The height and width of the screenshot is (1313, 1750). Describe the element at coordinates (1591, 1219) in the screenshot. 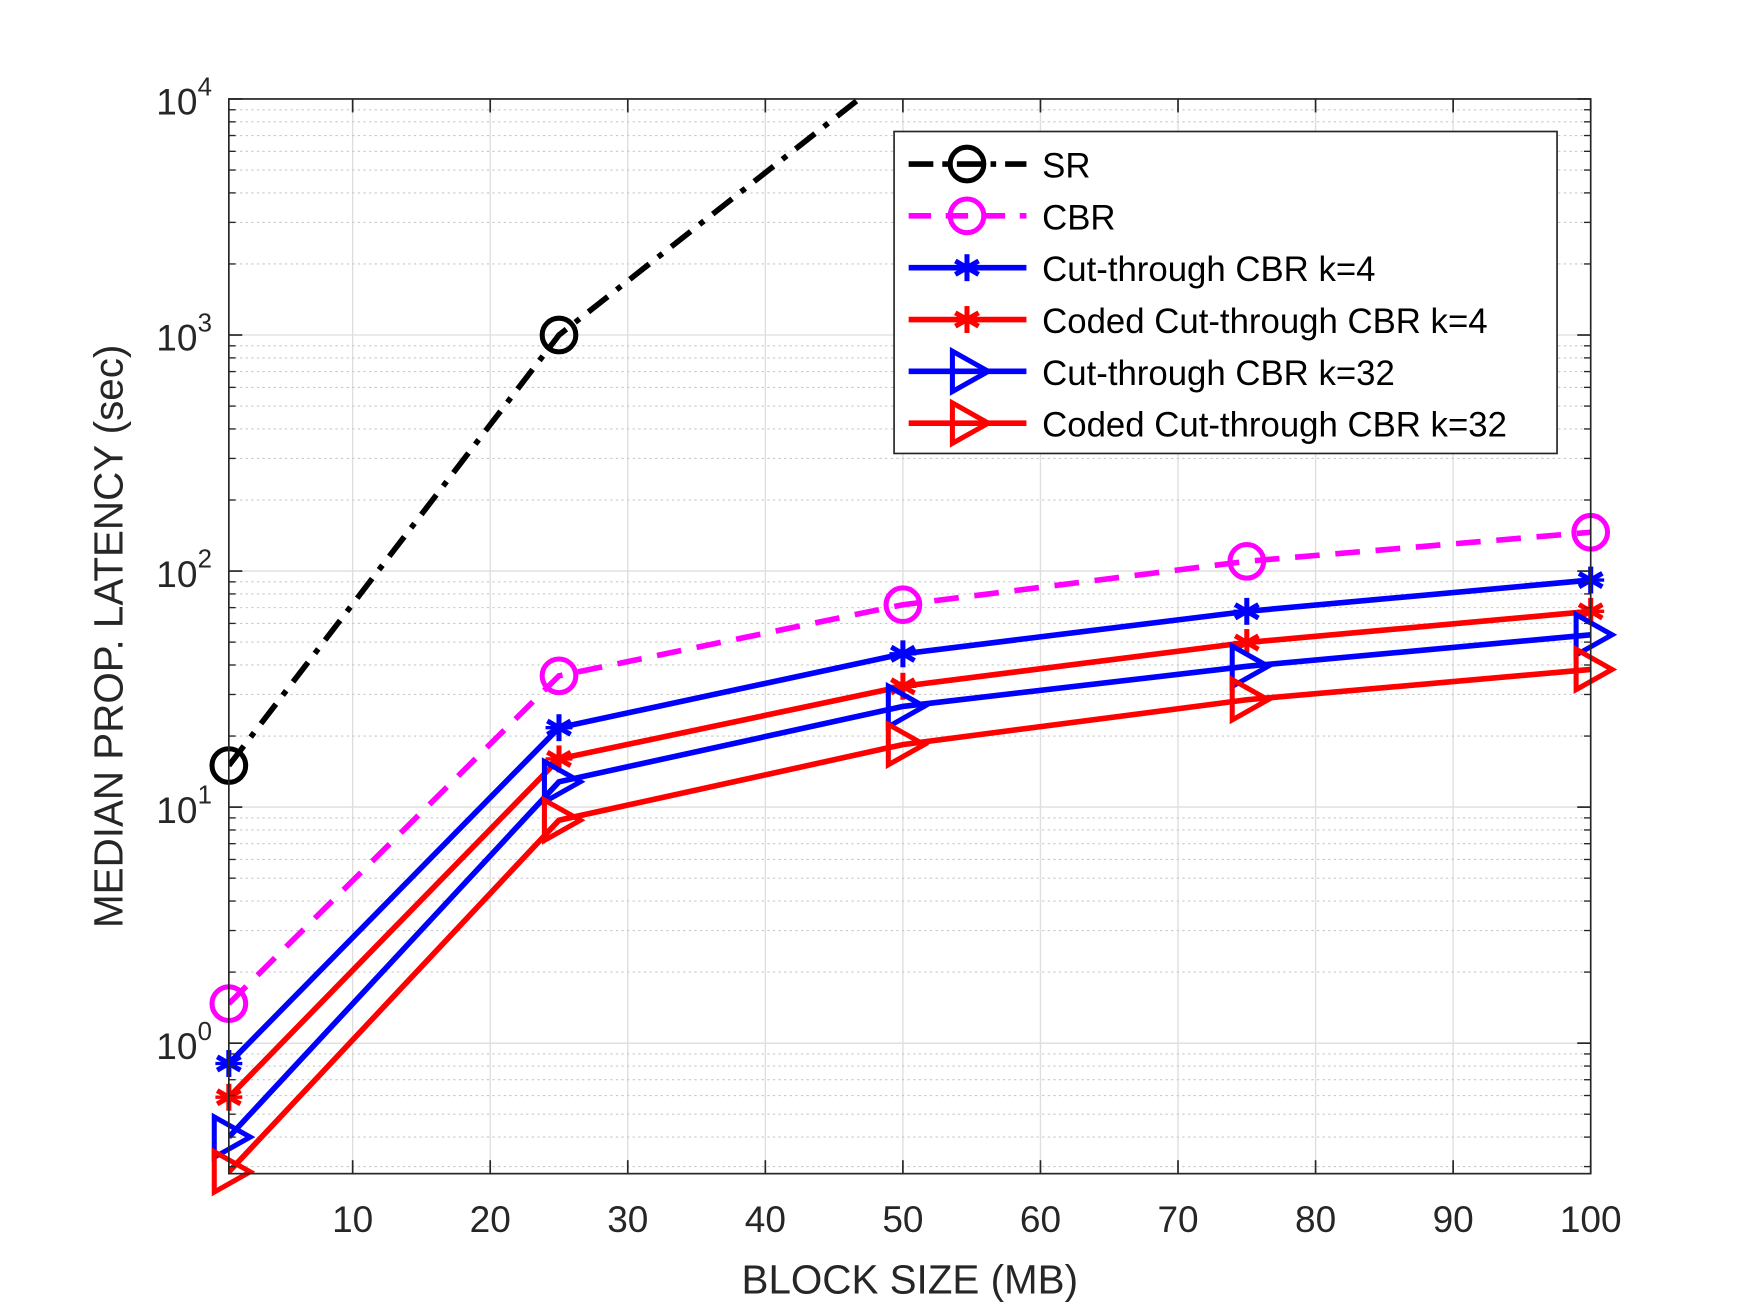

I see `x-tick-label: 100` at that location.